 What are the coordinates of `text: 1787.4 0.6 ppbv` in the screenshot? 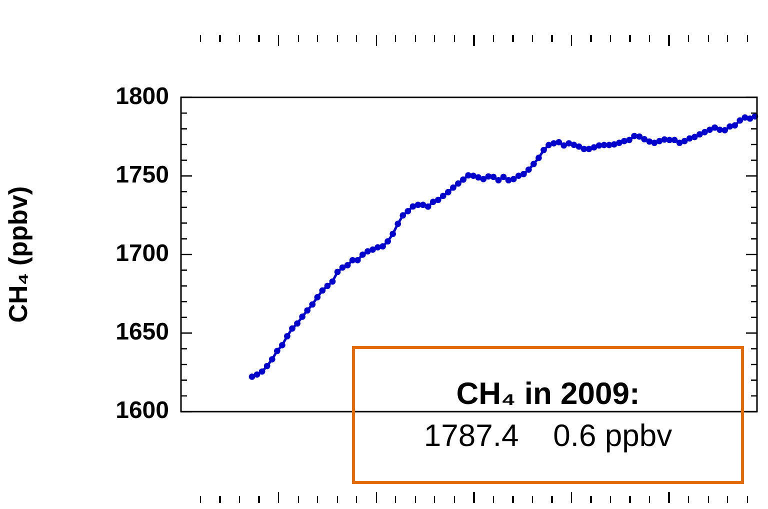 It's located at (548, 436).